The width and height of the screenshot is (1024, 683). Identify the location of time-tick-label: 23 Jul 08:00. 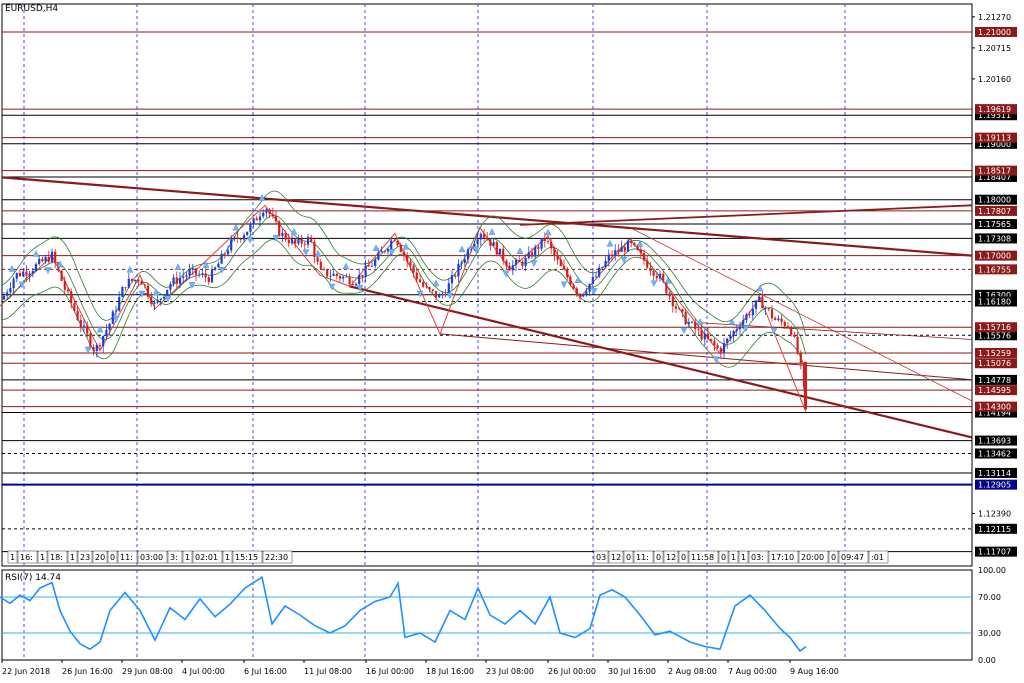
(510, 671).